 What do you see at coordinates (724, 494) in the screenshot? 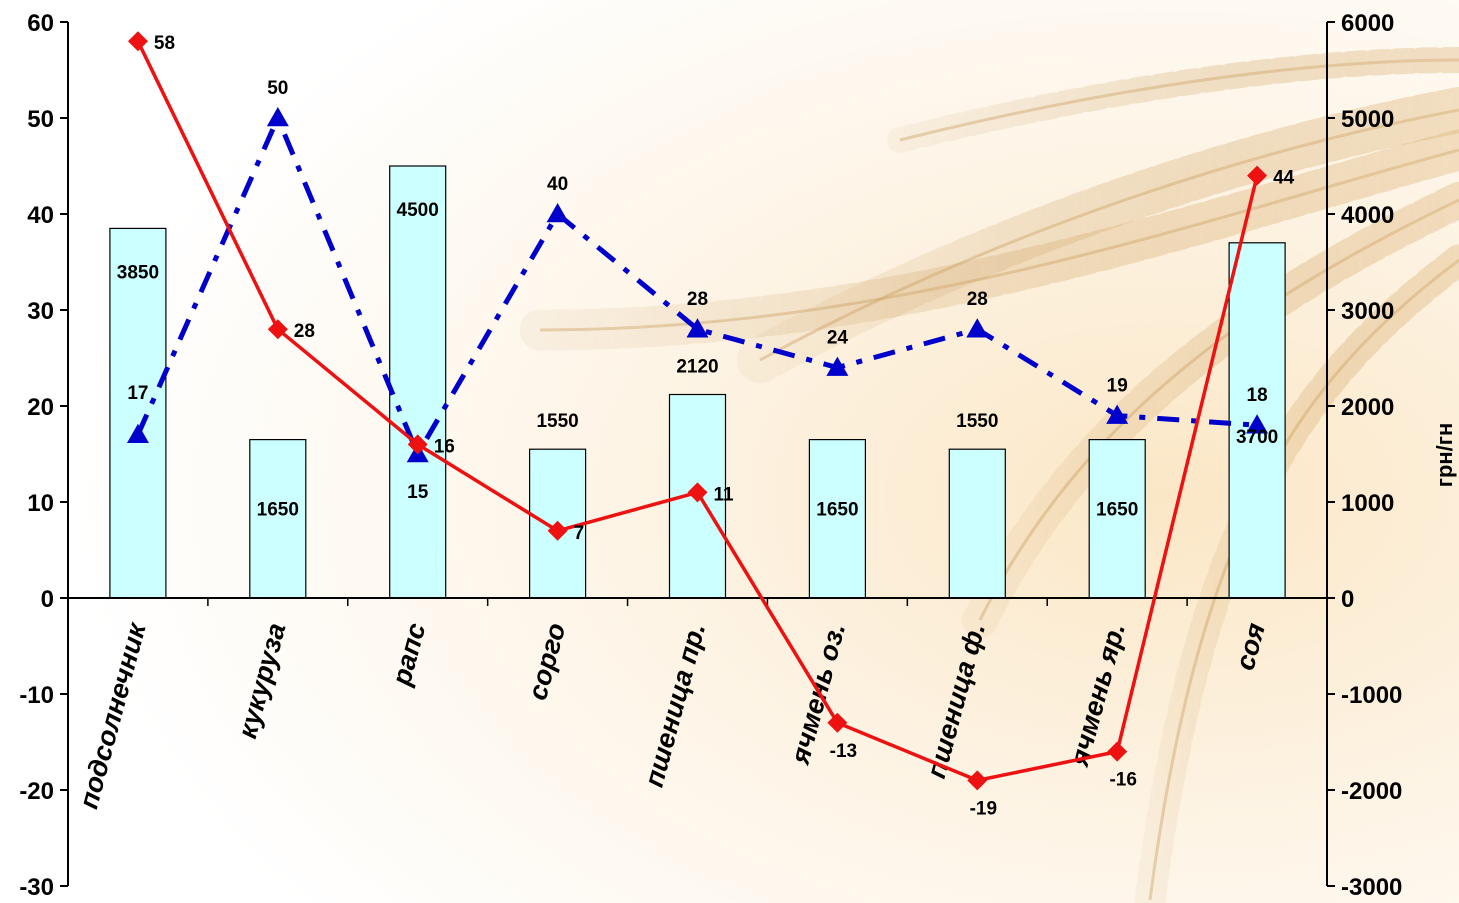
I see `line-data-label: 11` at bounding box center [724, 494].